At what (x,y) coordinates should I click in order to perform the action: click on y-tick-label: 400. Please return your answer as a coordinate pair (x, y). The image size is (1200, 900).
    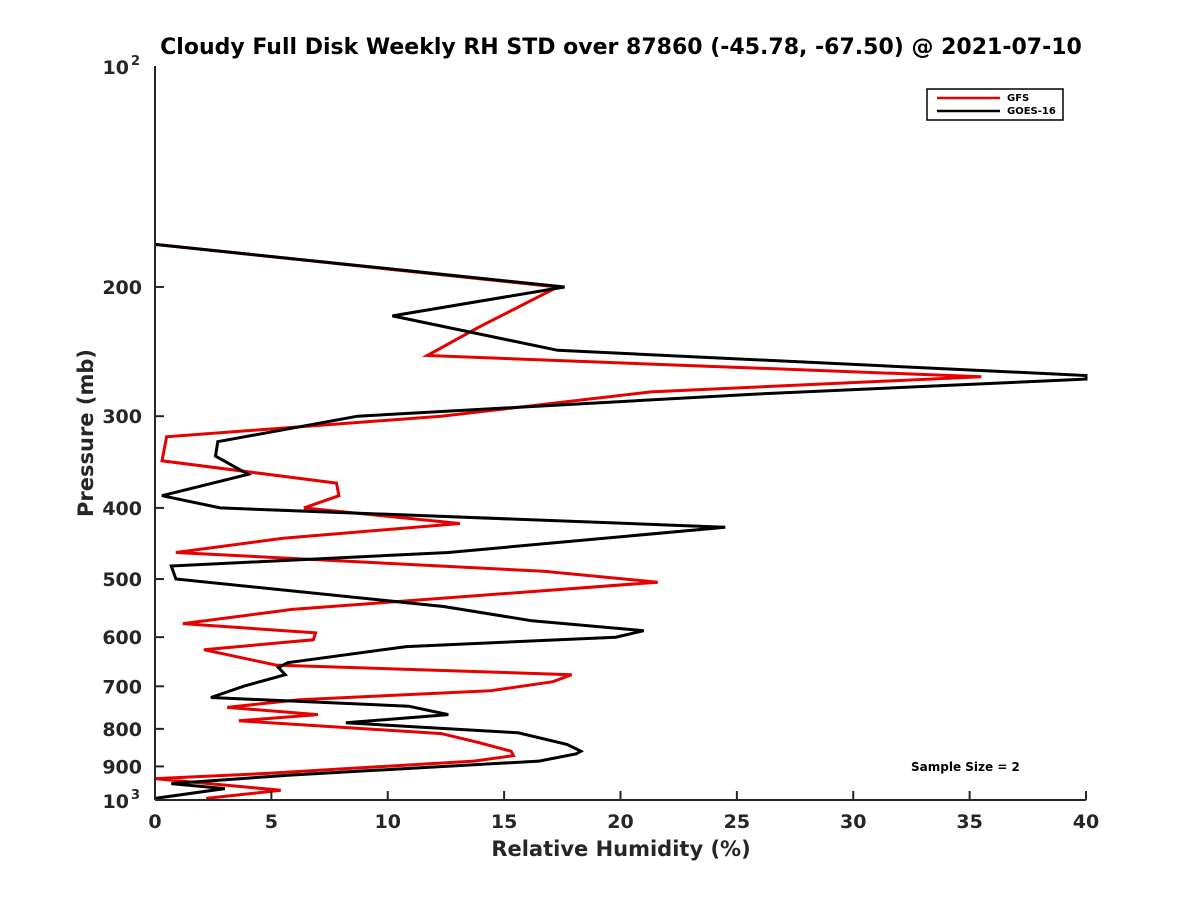
    Looking at the image, I should click on (122, 509).